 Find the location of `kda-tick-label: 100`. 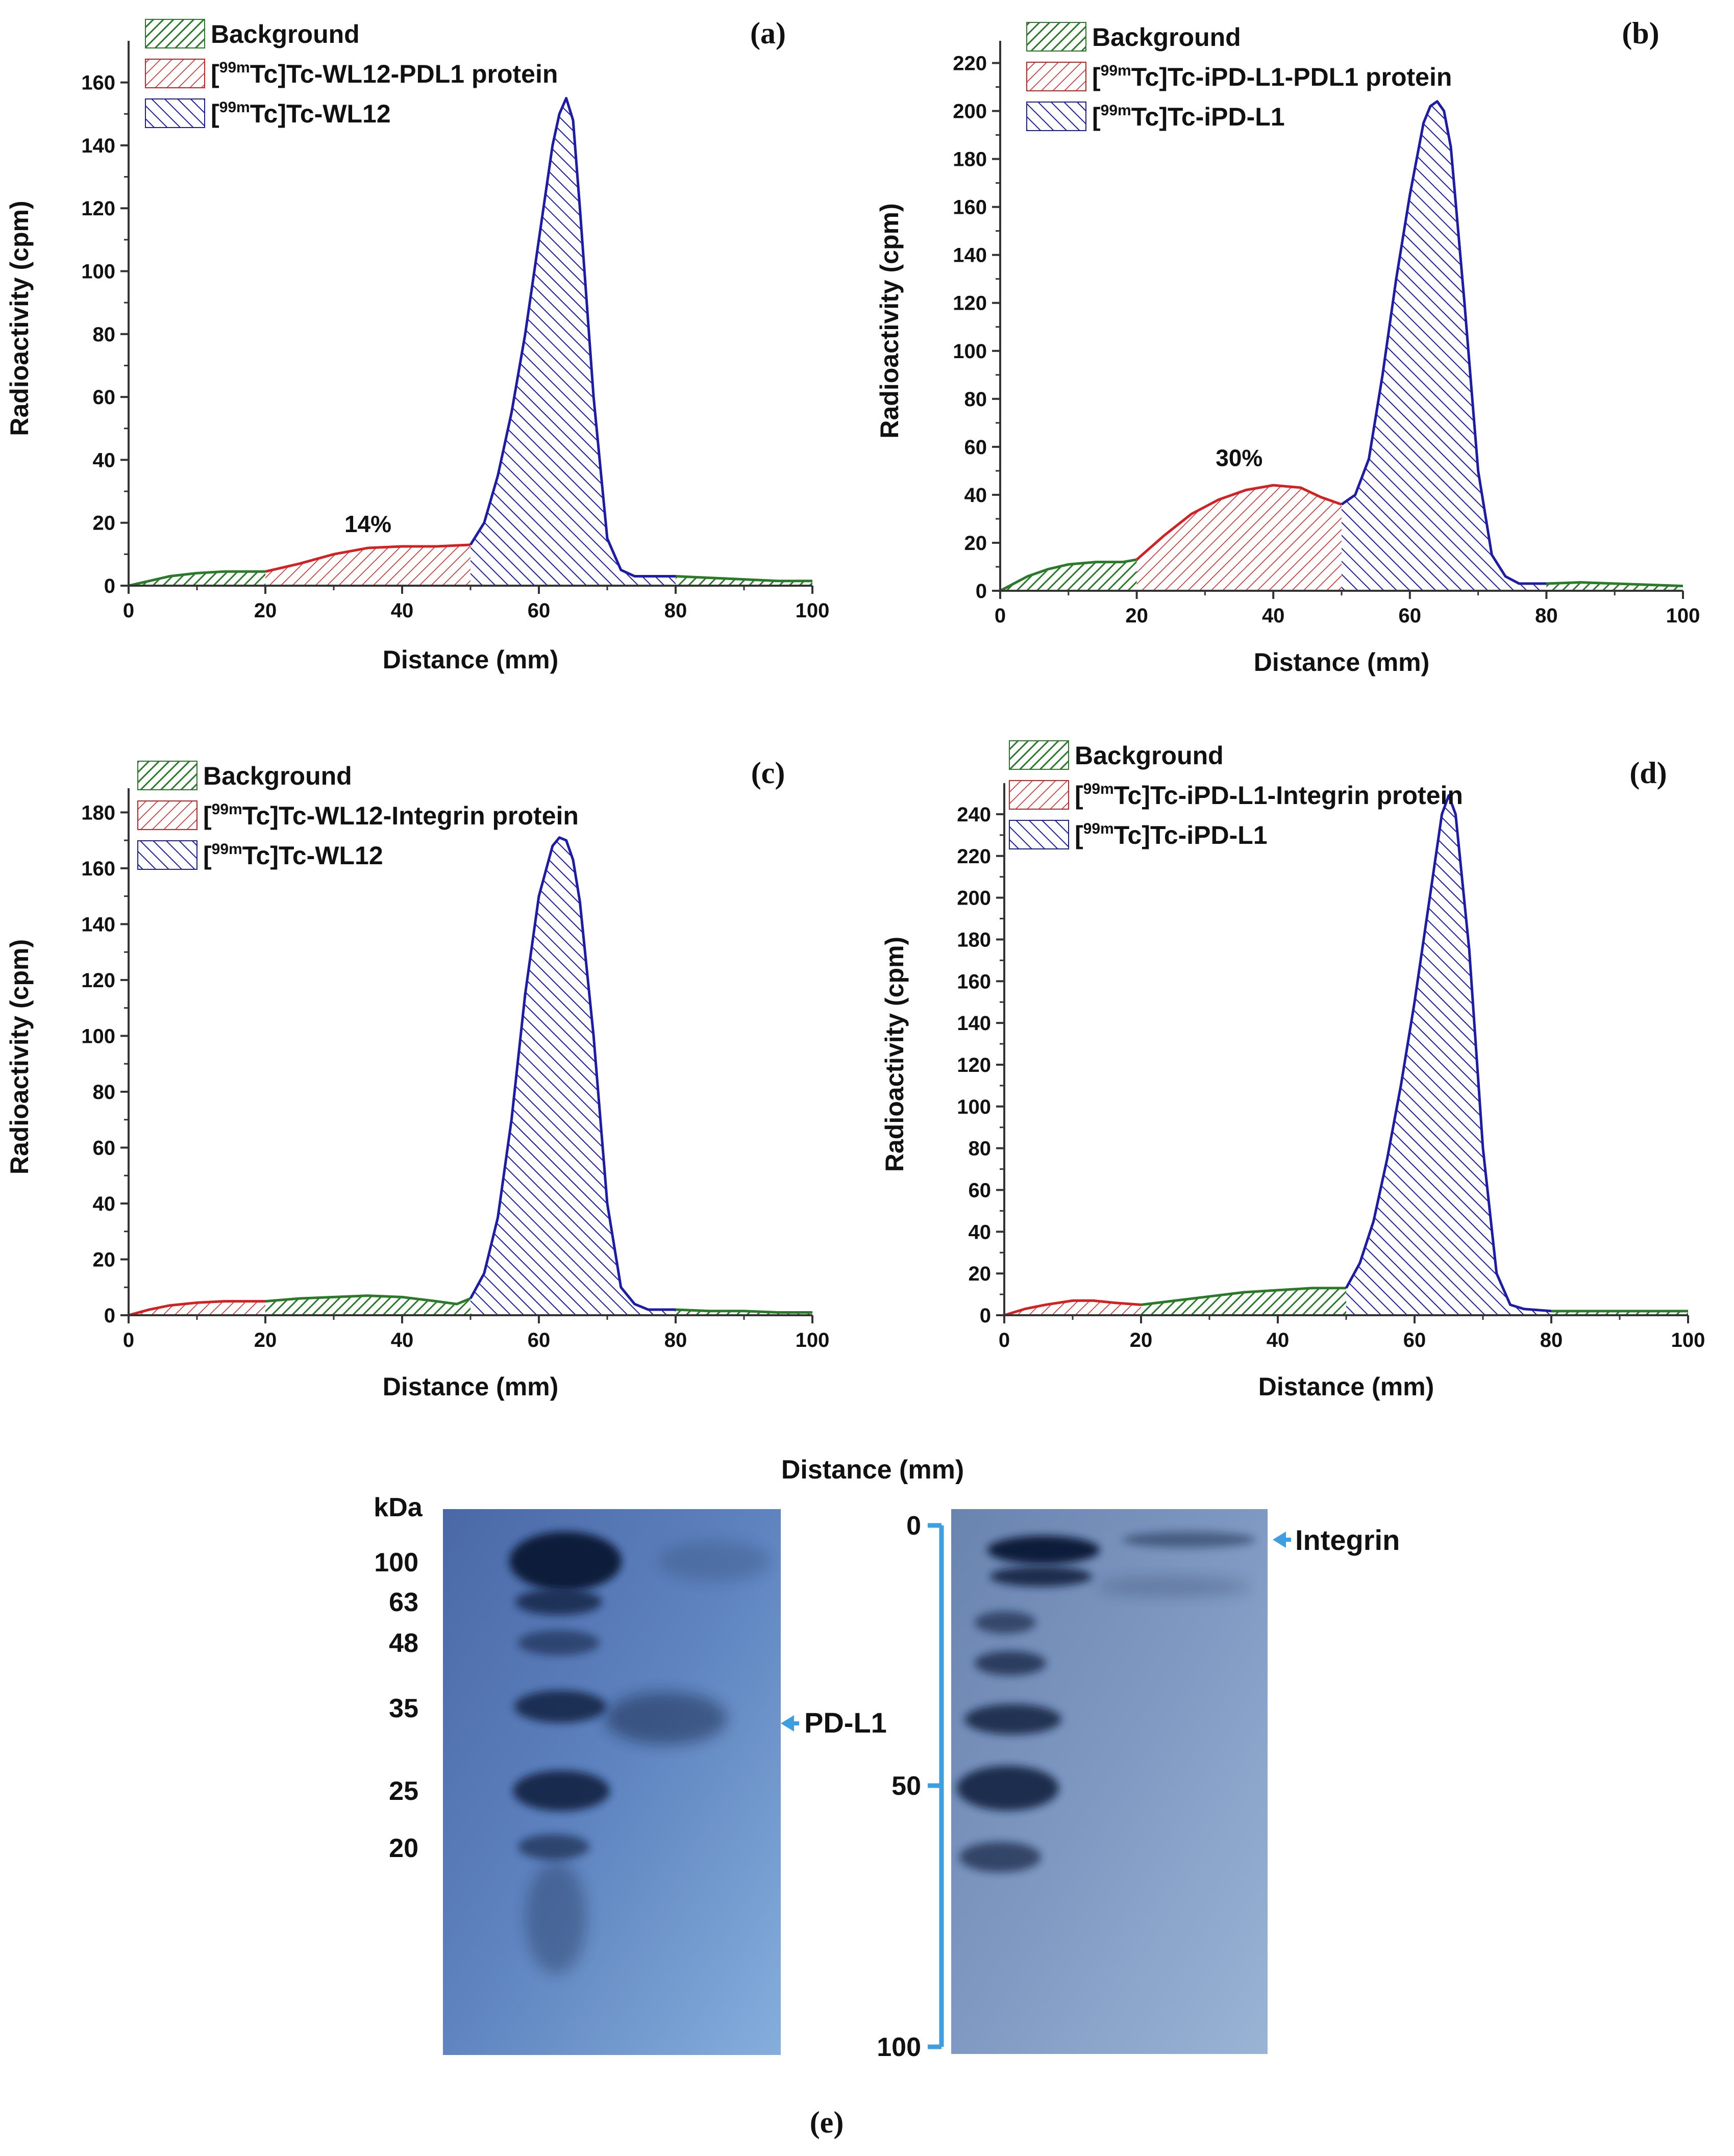

kda-tick-label: 100 is located at coordinates (396, 1562).